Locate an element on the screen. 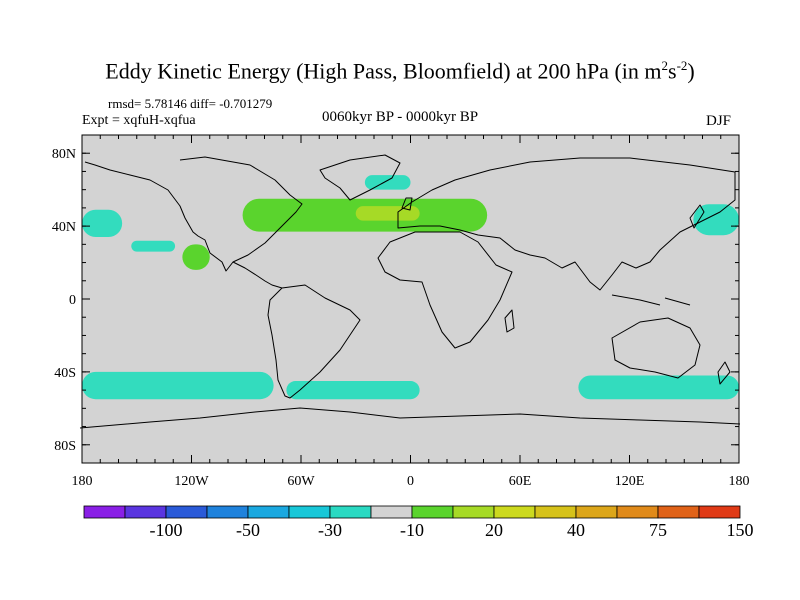  experiment-label: Expt = xqfuH-xqfua is located at coordinates (139, 120).